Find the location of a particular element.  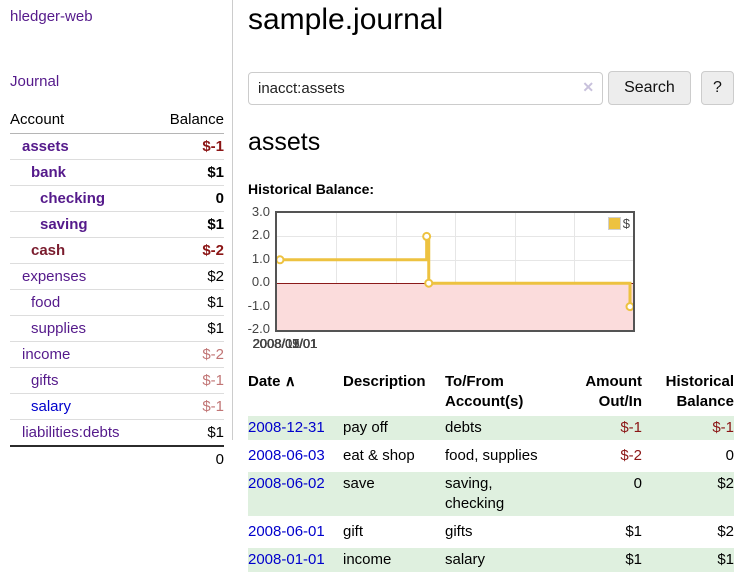

x-tick-label: 2008/03/01 is located at coordinates (285, 343).